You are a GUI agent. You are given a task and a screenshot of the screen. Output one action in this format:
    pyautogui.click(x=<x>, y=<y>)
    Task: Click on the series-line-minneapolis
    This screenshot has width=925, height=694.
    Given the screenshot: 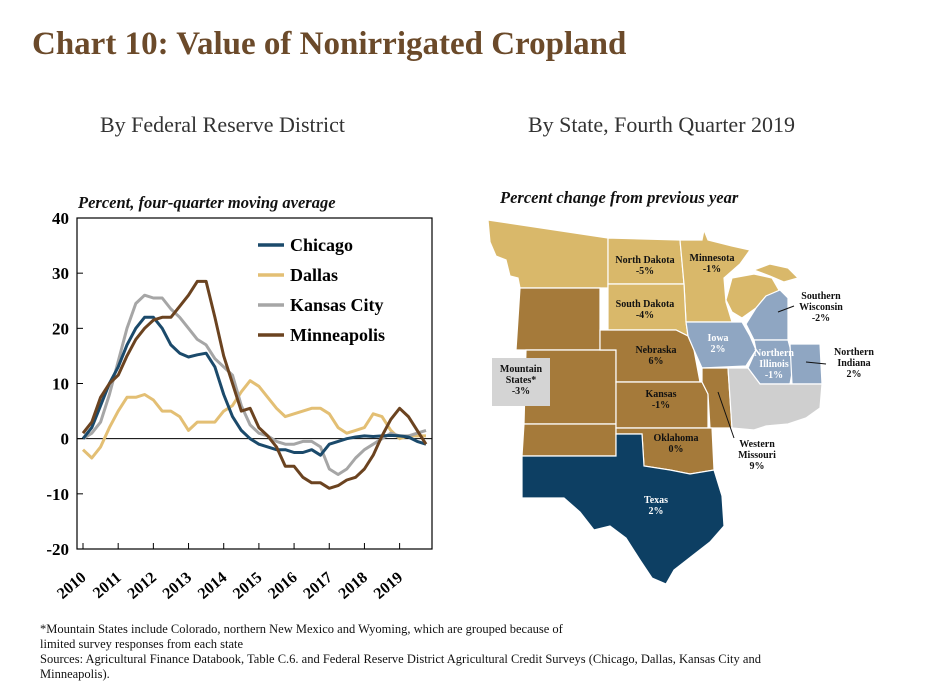 What is the action you would take?
    pyautogui.click(x=254, y=384)
    